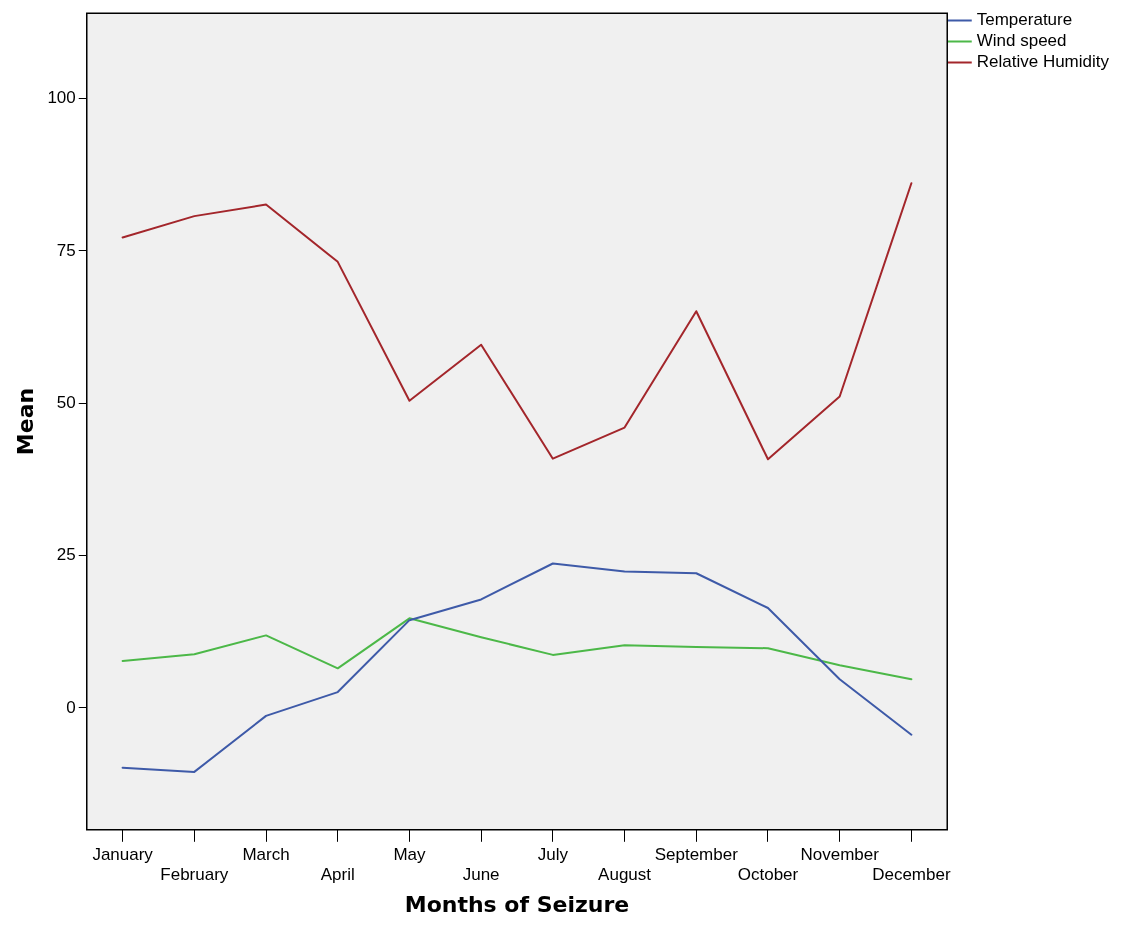 The width and height of the screenshot is (1123, 933). What do you see at coordinates (123, 854) in the screenshot?
I see `x-tick-label: January` at bounding box center [123, 854].